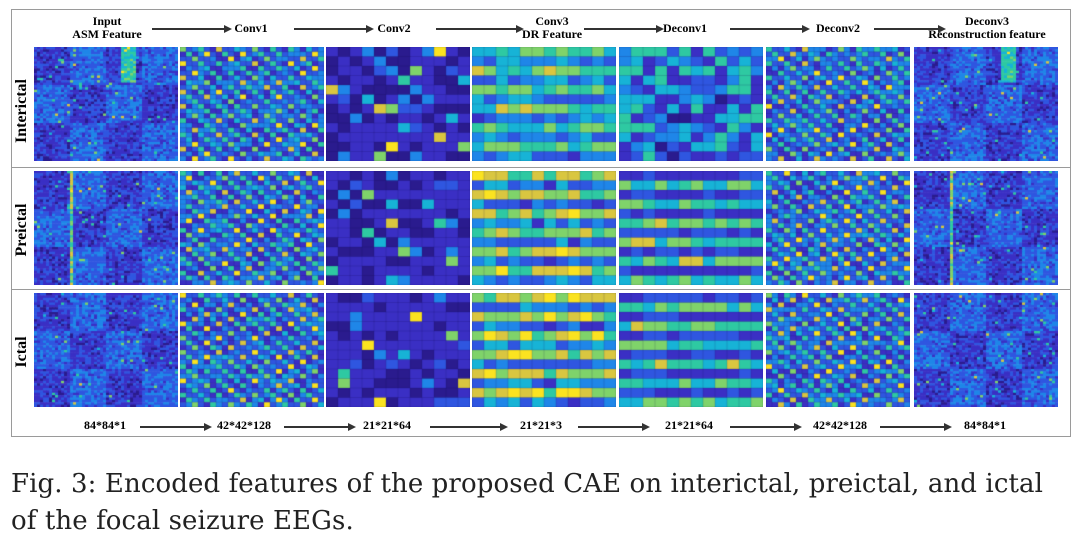  What do you see at coordinates (689, 425) in the screenshot?
I see `dim-label-deconv1: 21*21*64` at bounding box center [689, 425].